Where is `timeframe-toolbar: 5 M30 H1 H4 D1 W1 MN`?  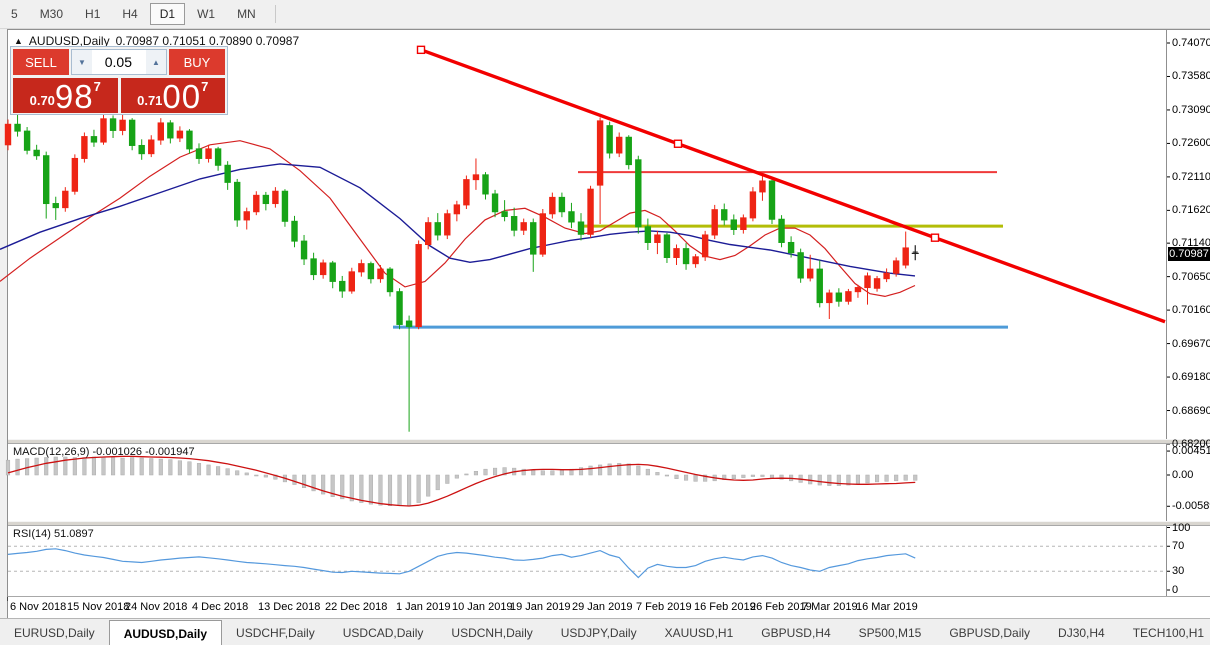
timeframe-toolbar: 5 M30 H1 H4 D1 W1 MN is located at coordinates (605, 14).